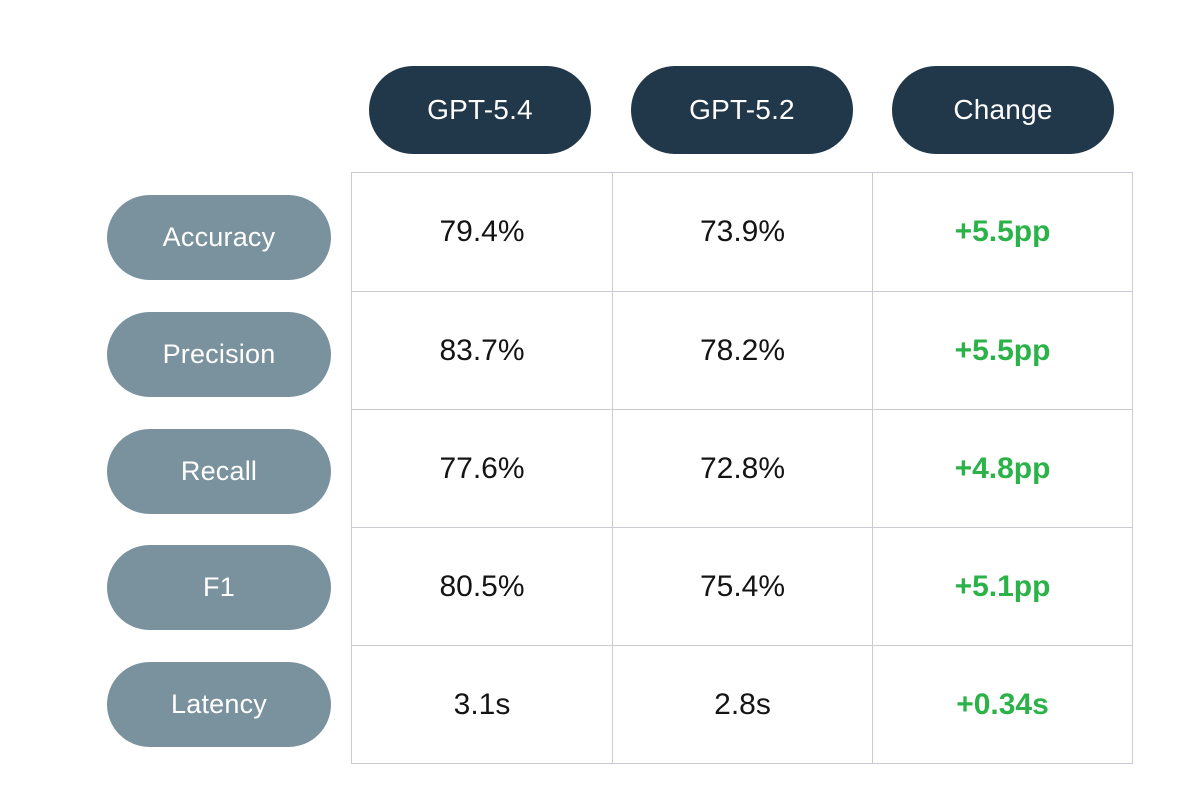 This screenshot has width=1200, height=800. What do you see at coordinates (742, 586) in the screenshot?
I see `cell-f1-gpt-5-2: 75.4%` at bounding box center [742, 586].